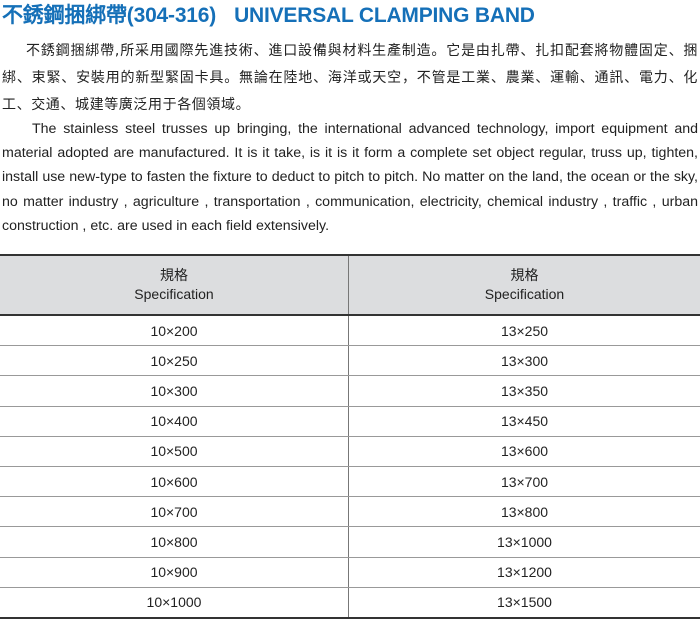 Image resolution: width=700 pixels, height=619 pixels. What do you see at coordinates (174, 330) in the screenshot?
I see `table-cell: 10×200` at bounding box center [174, 330].